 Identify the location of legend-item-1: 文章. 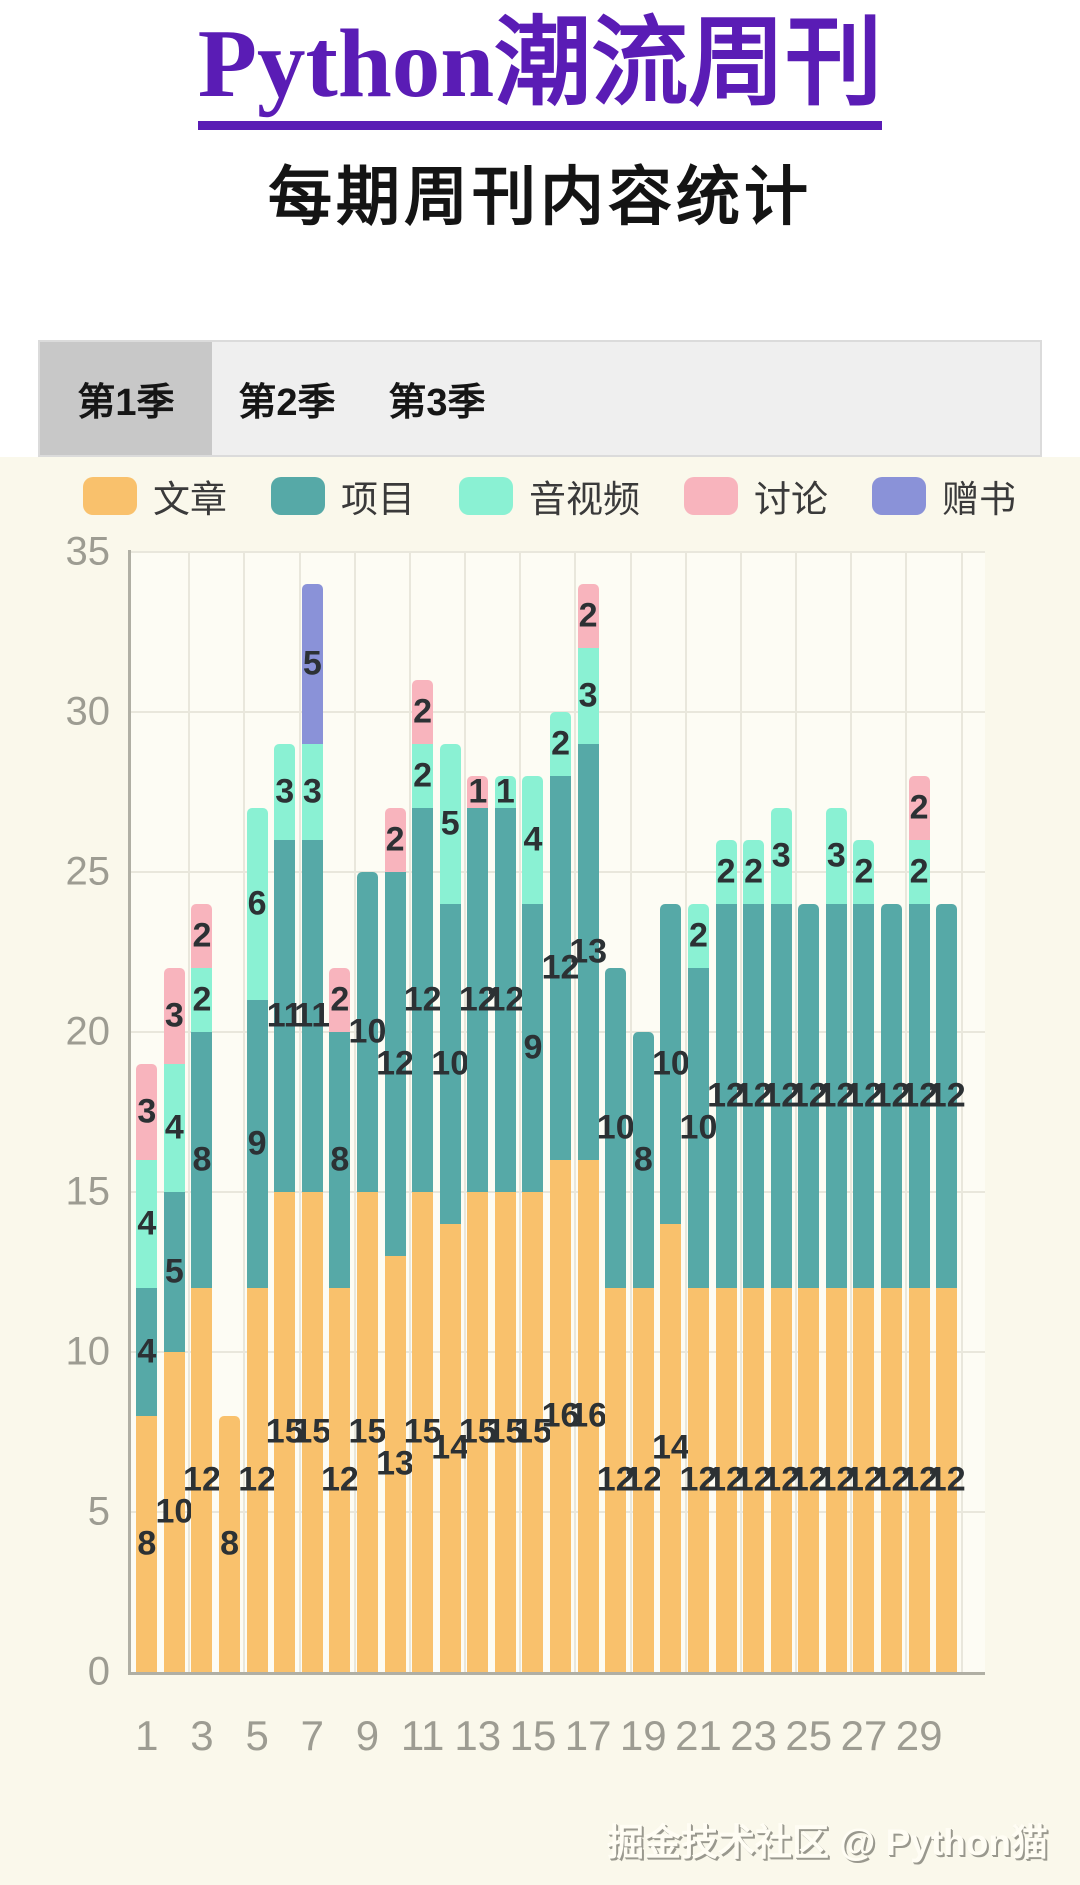
(155, 496).